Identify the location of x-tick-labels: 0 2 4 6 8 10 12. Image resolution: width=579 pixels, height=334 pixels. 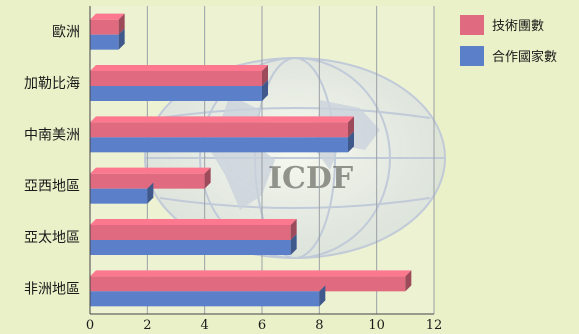
(264, 325).